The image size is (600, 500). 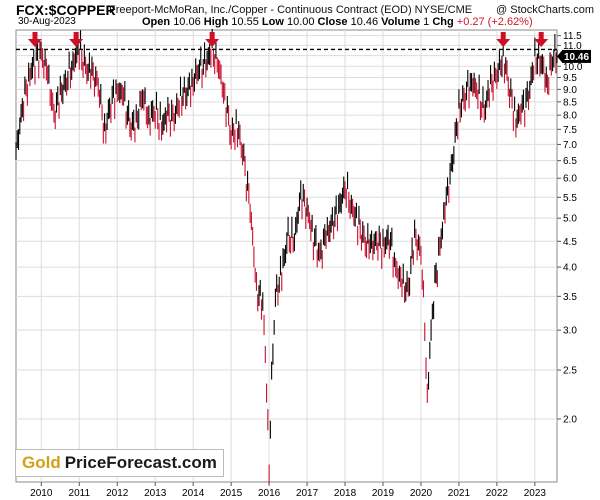 I want to click on close-label: Close, so click(x=332, y=22).